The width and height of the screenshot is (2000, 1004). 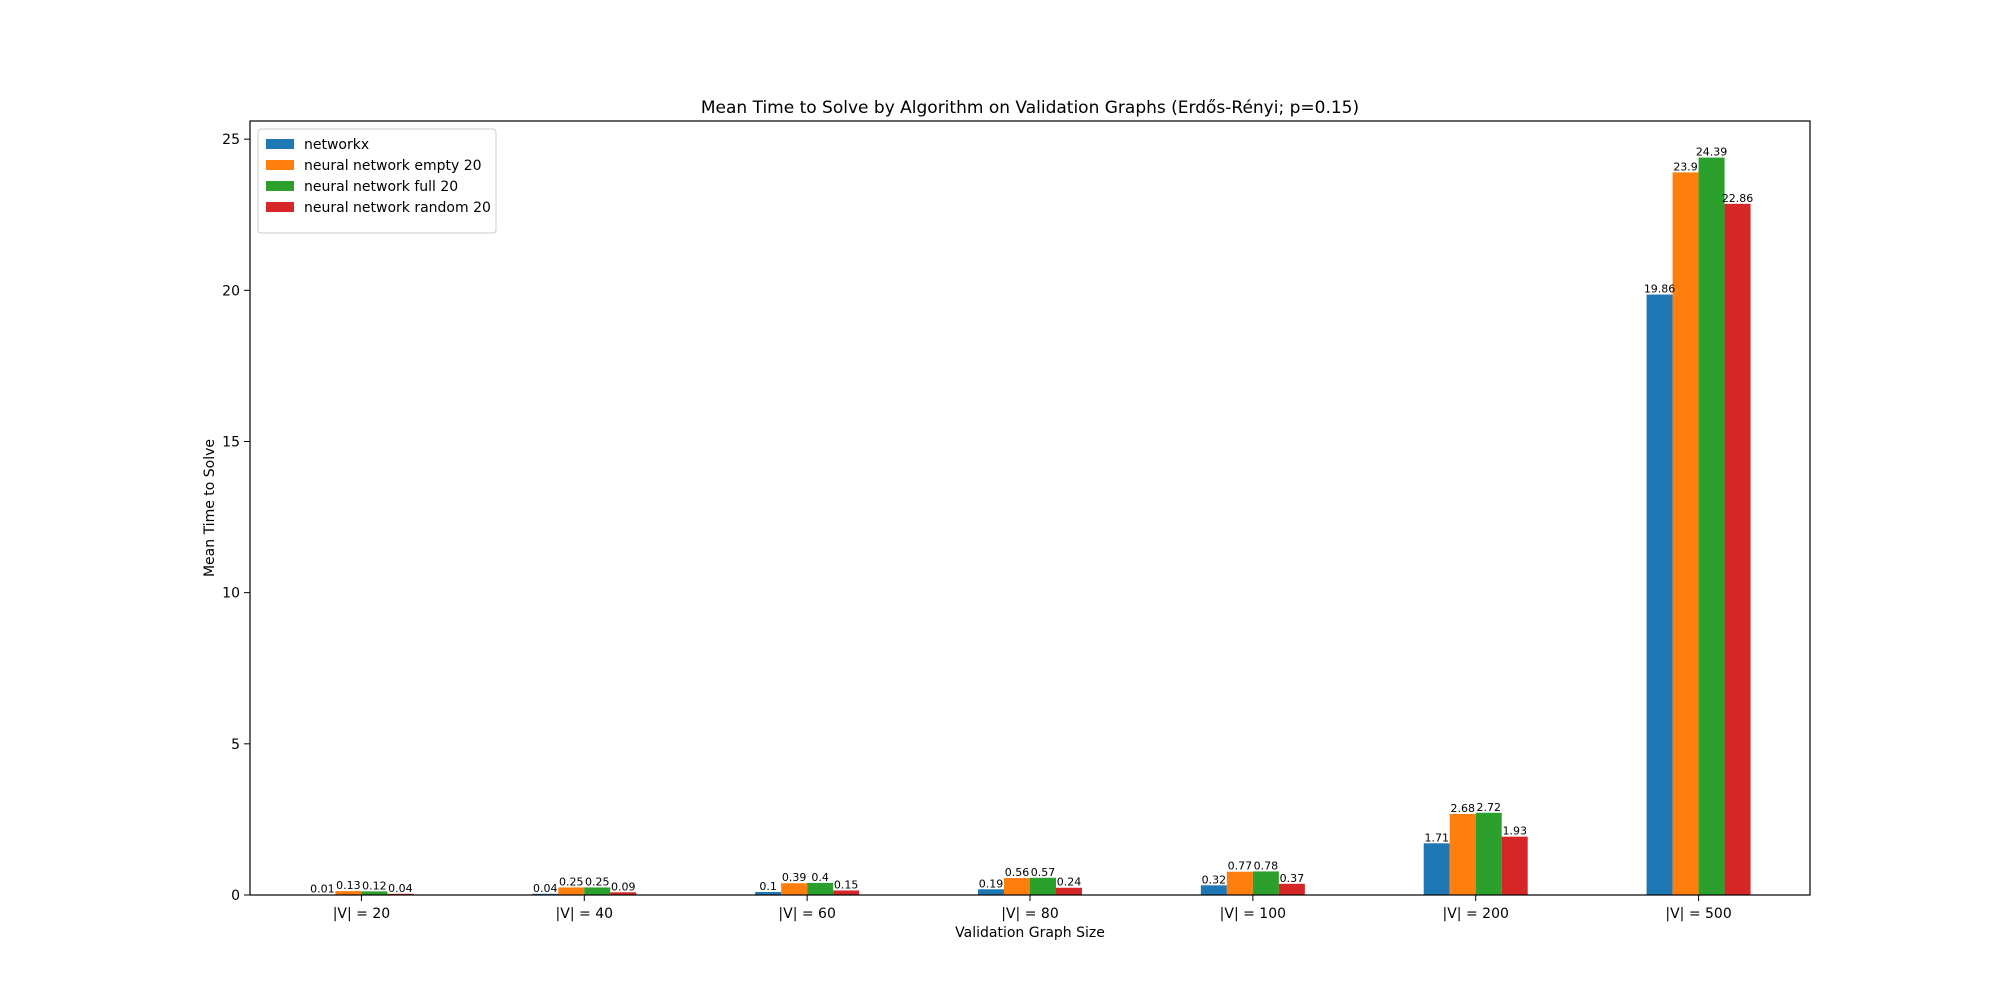 I want to click on bar-value-label: 22.86, so click(x=1738, y=198).